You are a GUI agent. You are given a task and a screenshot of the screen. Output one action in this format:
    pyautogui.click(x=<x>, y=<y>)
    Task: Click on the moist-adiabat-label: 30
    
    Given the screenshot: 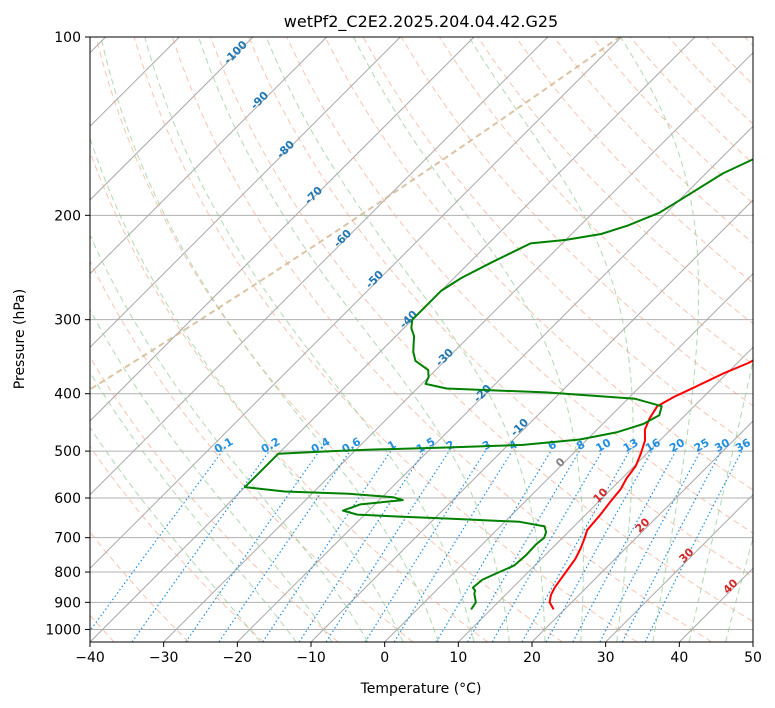 What is the action you would take?
    pyautogui.click(x=687, y=555)
    